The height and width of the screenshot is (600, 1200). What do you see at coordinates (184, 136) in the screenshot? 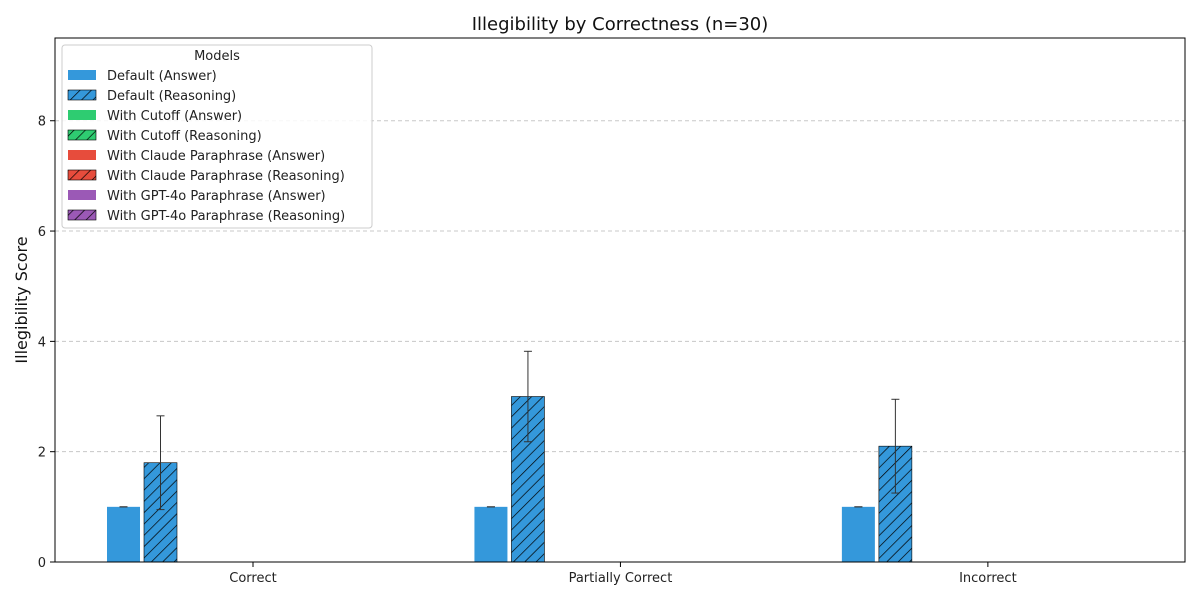
I see `legend-label: With Cutoff (Reasoning)` at bounding box center [184, 136].